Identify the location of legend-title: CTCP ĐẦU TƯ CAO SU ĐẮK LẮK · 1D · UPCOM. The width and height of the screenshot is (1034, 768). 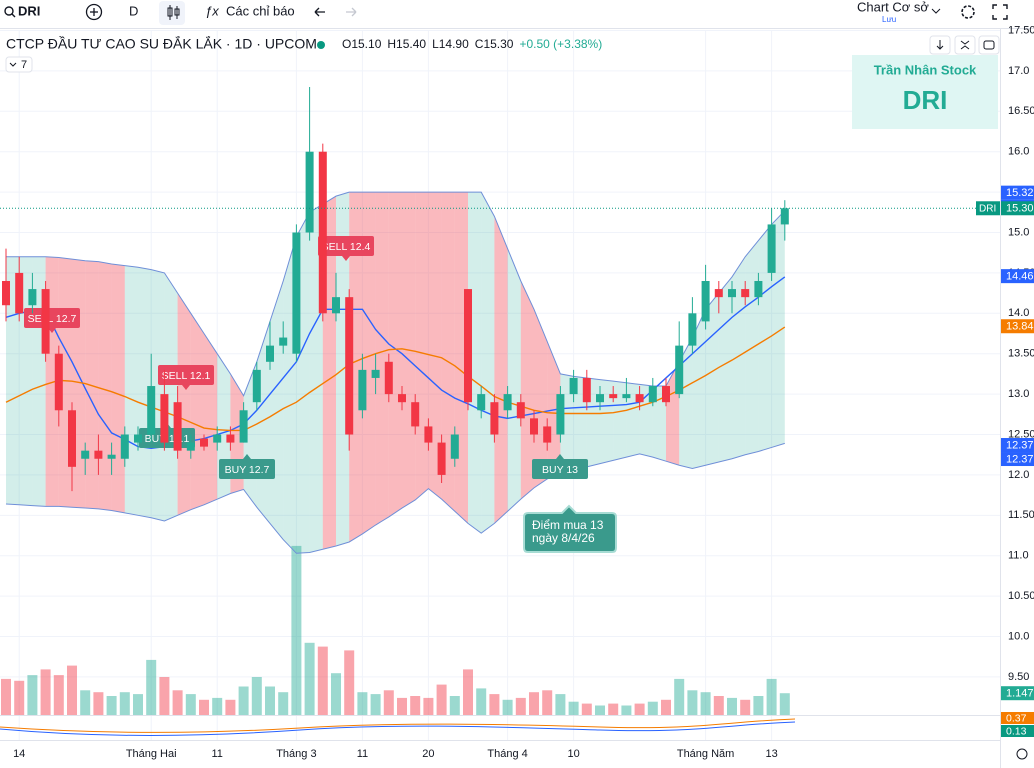
(161, 43).